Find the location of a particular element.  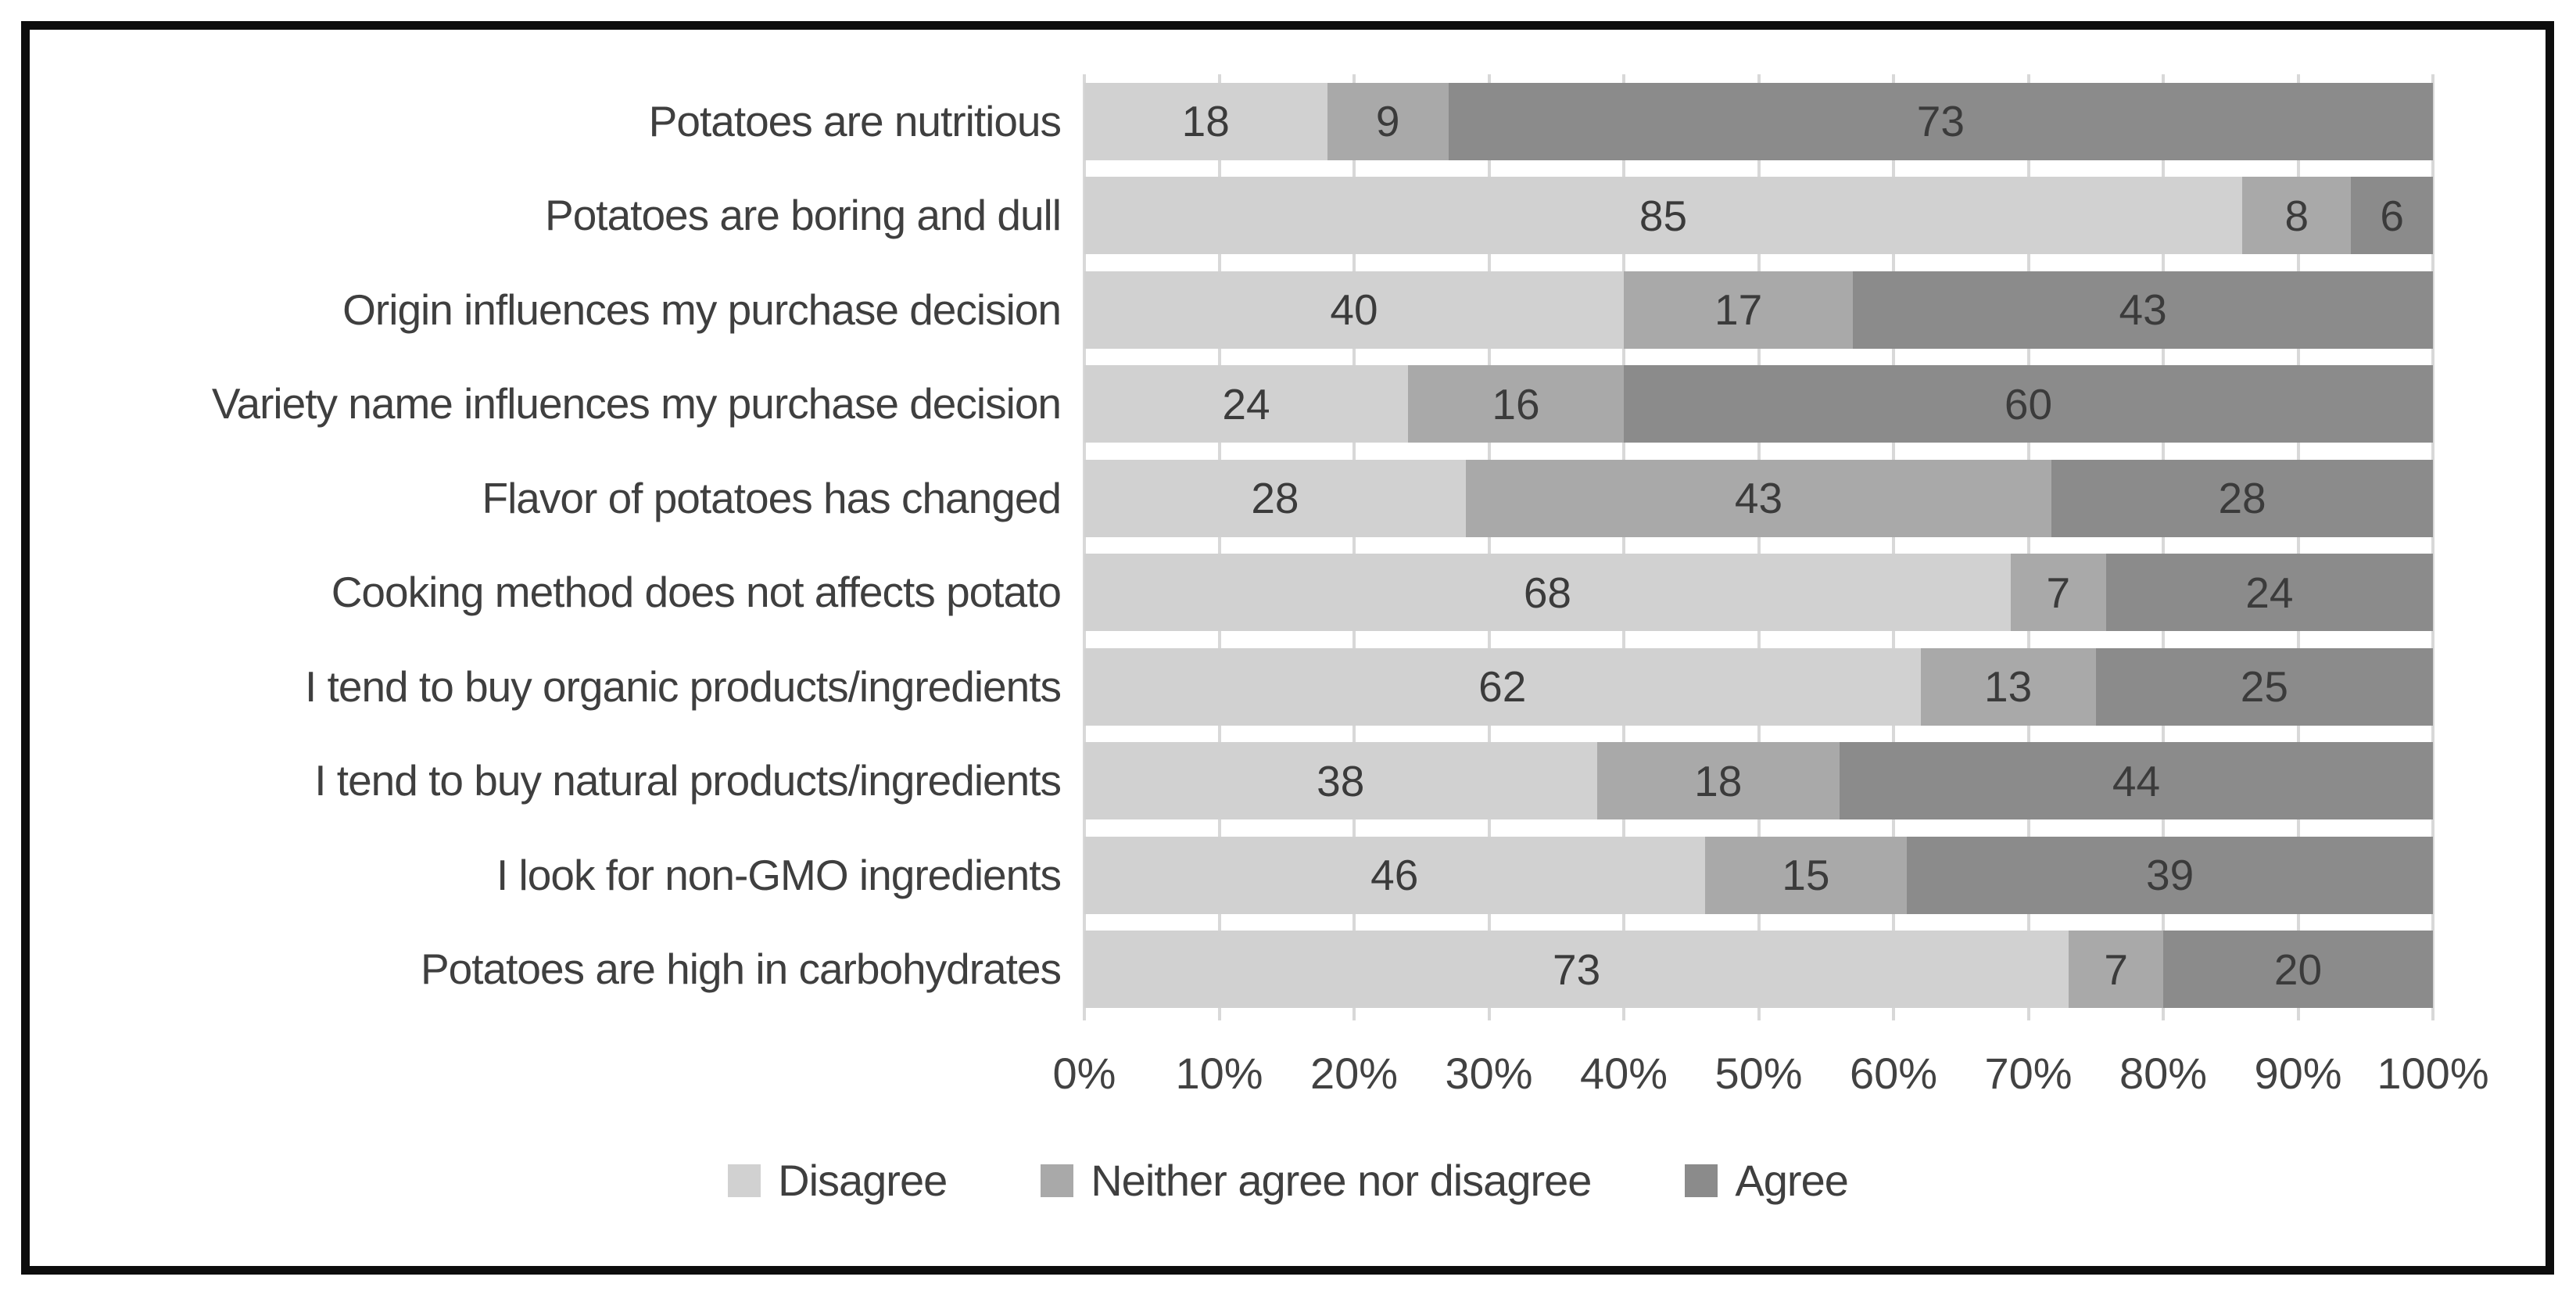

bar-segment-agree: 25 is located at coordinates (2264, 686).